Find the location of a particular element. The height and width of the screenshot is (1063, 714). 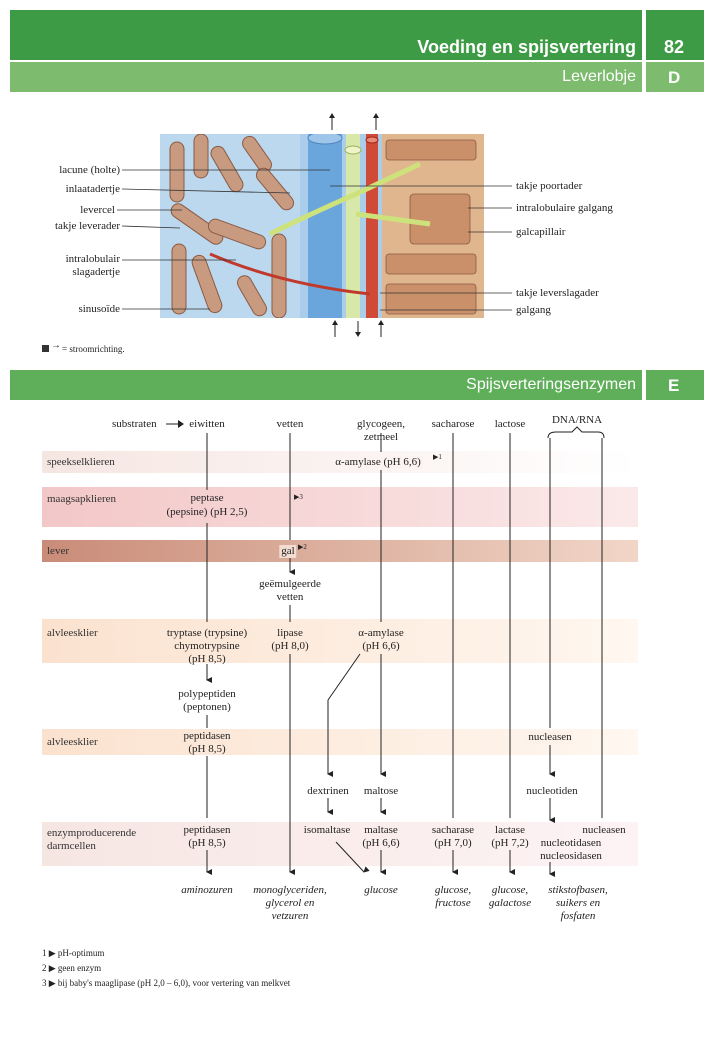

cell-ph80: (pH 8,0) is located at coordinates (290, 646).